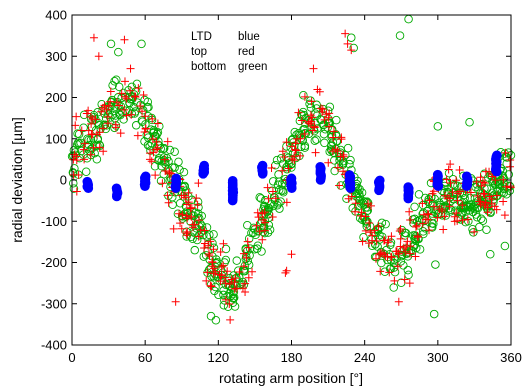 The width and height of the screenshot is (525, 387). Describe the element at coordinates (218, 357) in the screenshot. I see `x-tick-label: 120` at that location.